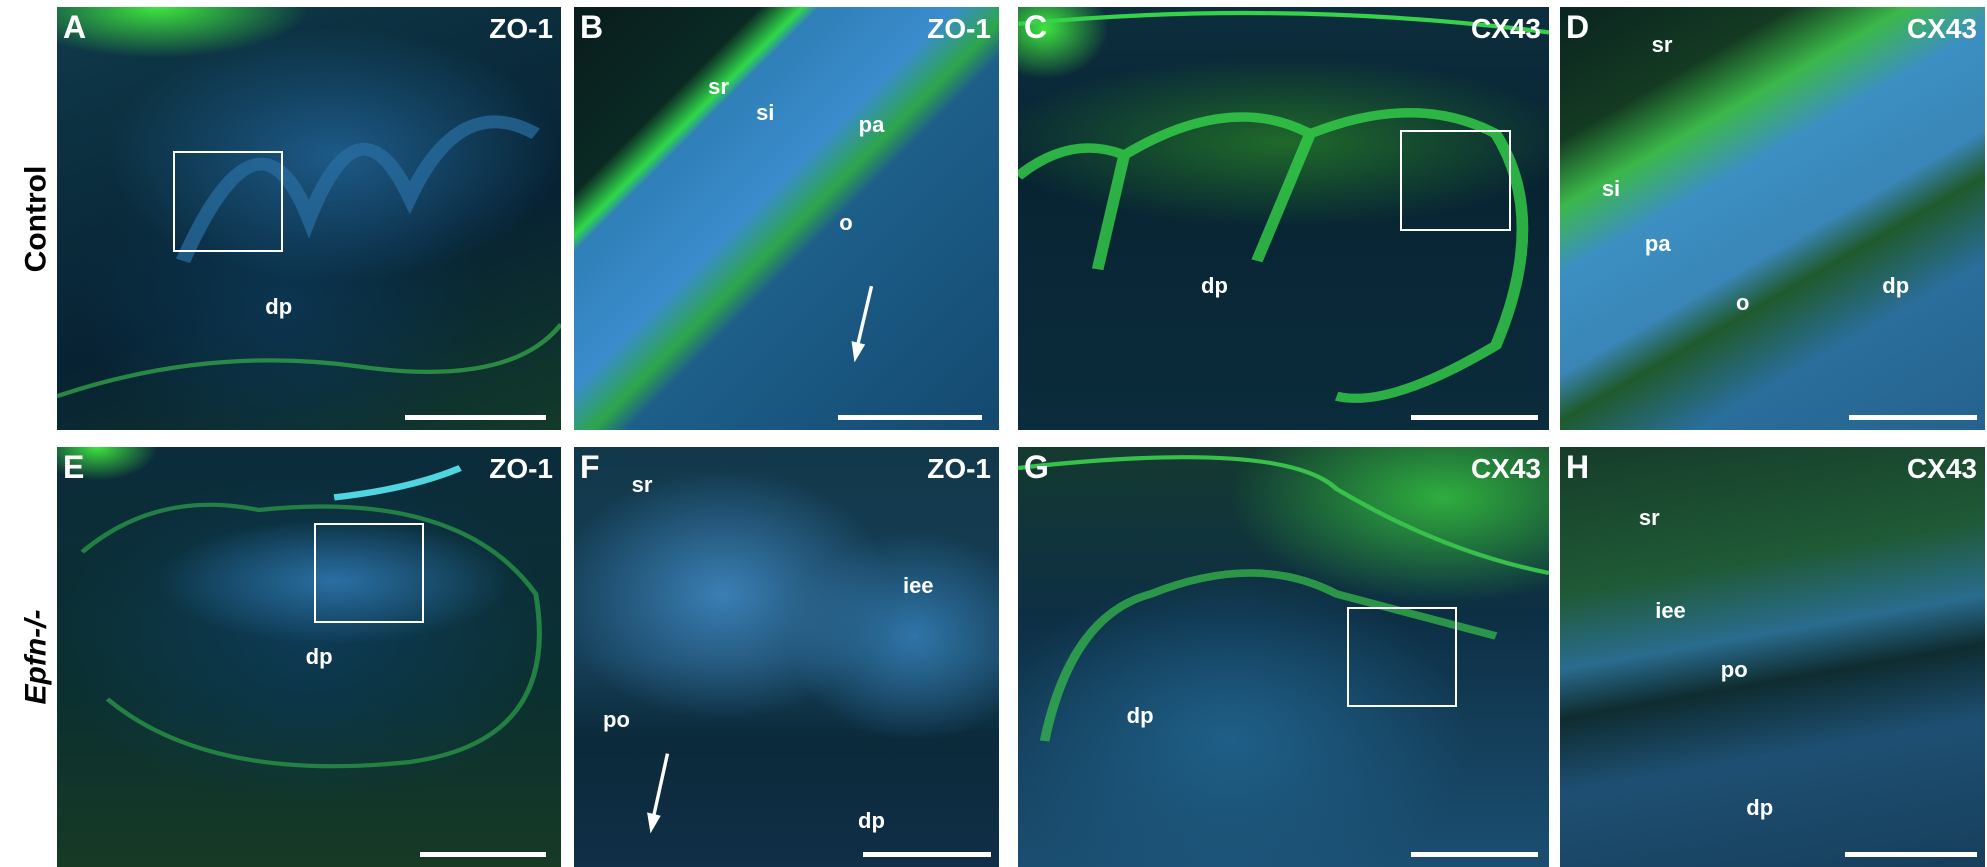  I want to click on panel-letter: C, so click(1036, 27).